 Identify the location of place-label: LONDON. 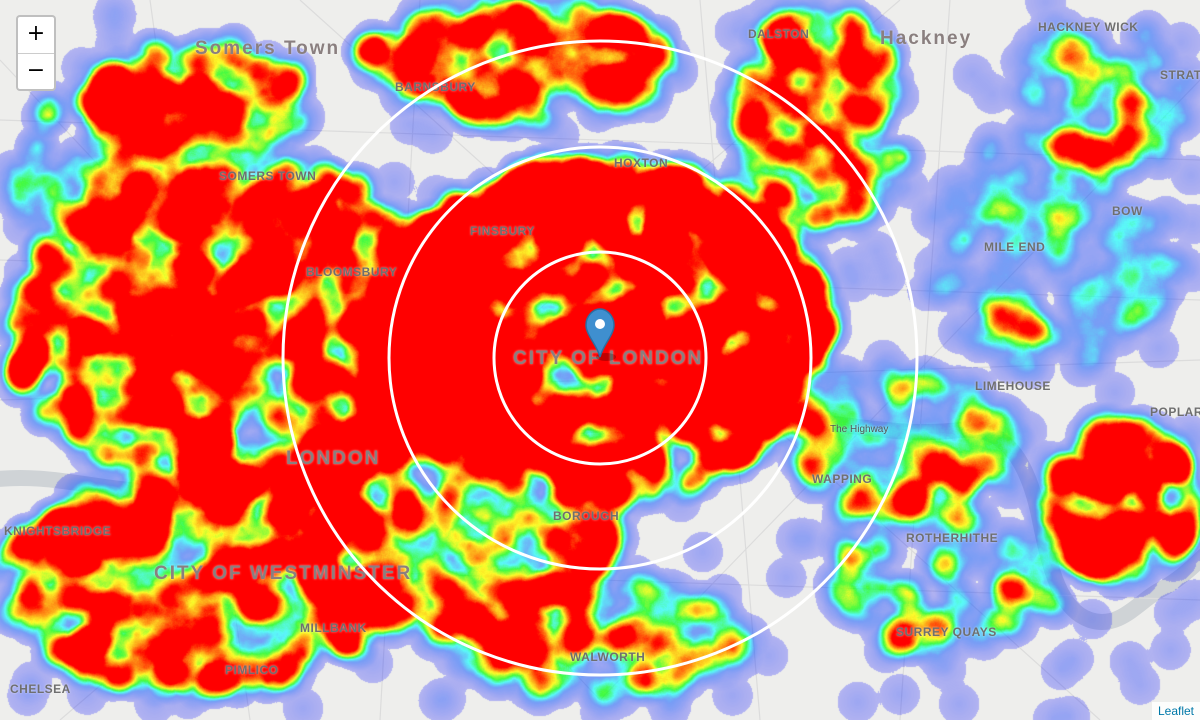
(333, 458).